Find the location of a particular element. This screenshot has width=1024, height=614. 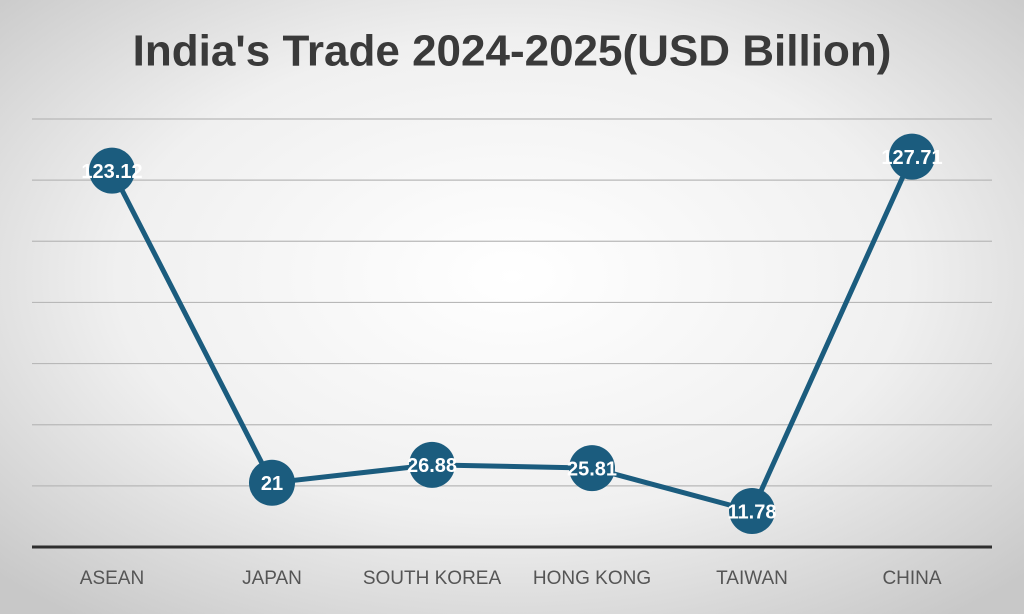

data-label: 26.88 is located at coordinates (432, 466).